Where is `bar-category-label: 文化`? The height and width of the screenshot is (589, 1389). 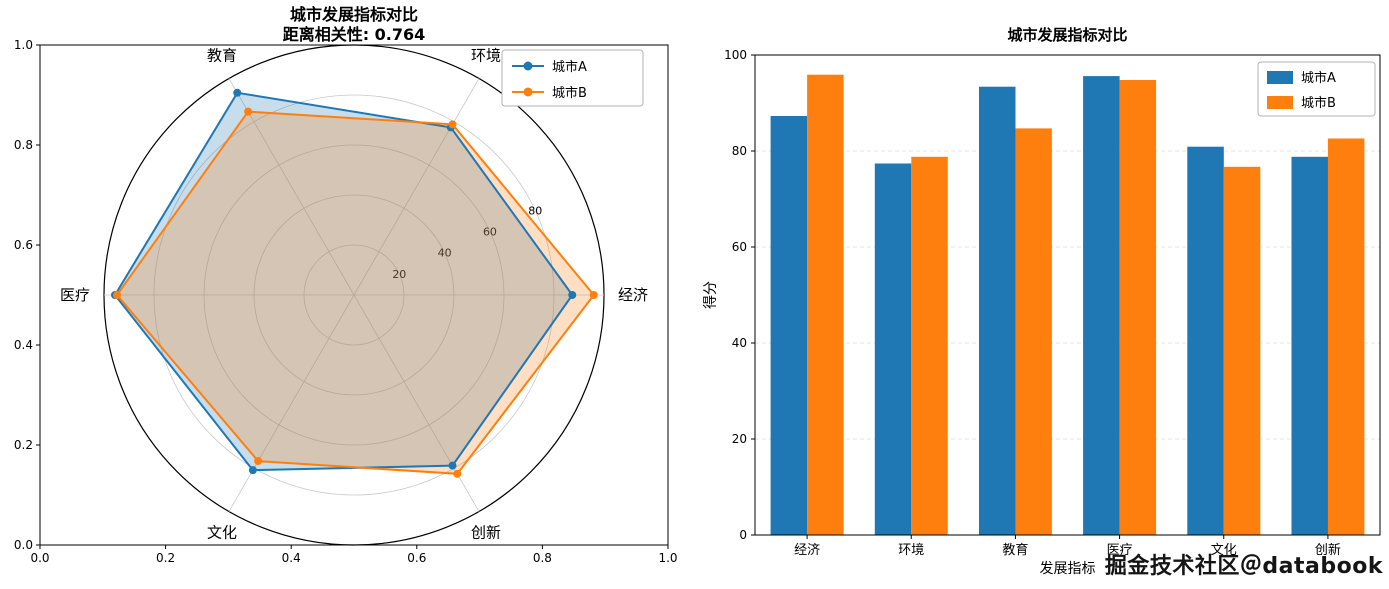 bar-category-label: 文化 is located at coordinates (1224, 550).